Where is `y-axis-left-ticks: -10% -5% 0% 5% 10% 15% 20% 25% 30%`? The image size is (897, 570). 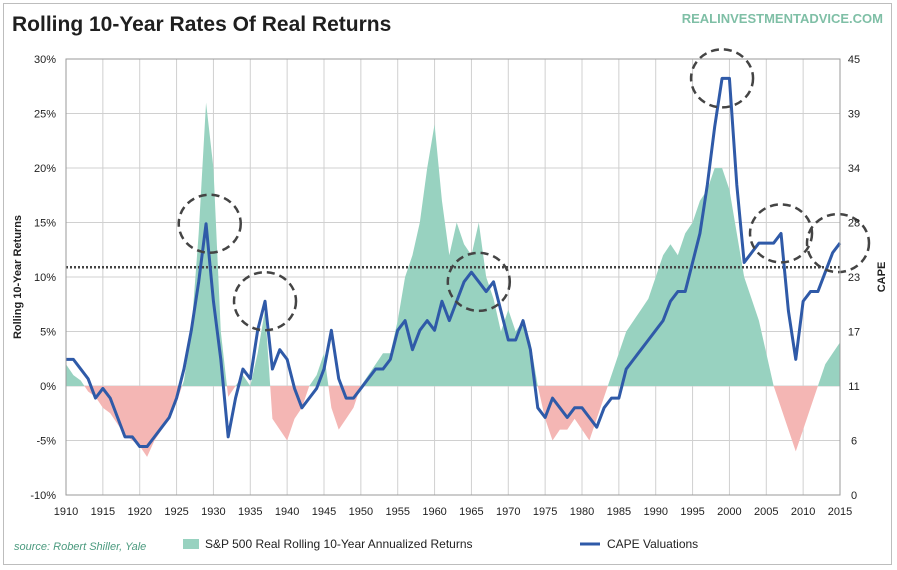 y-axis-left-ticks: -10% -5% 0% 5% 10% 15% 20% 25% 30% is located at coordinates (43, 278).